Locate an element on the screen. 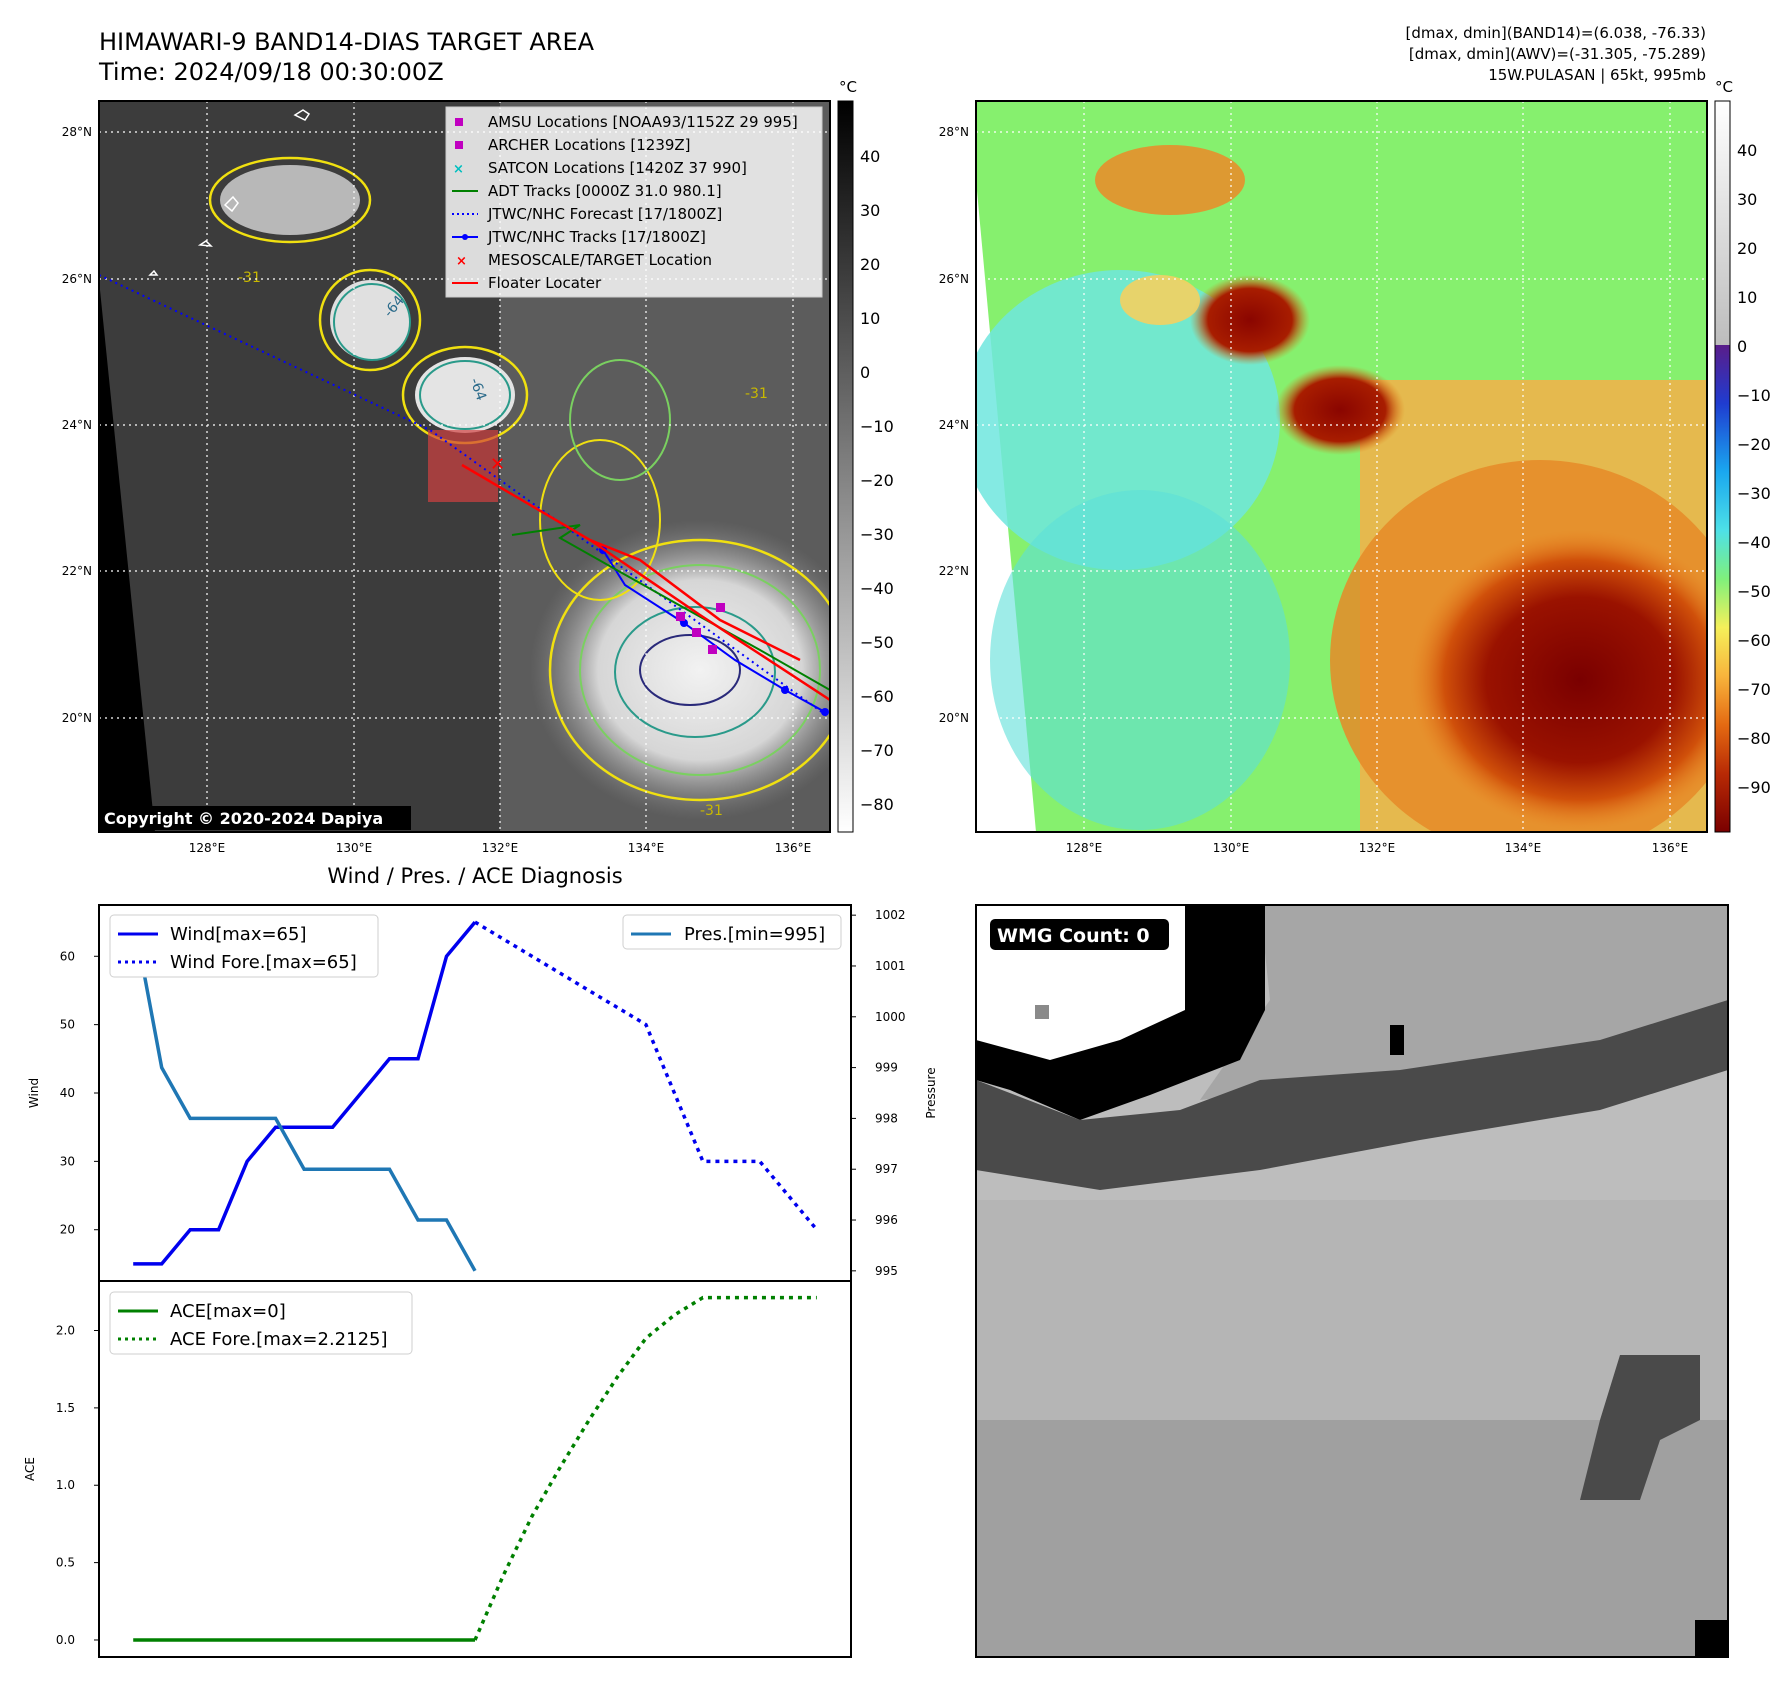  wind-axis-label: Wind is located at coordinates (34, 1093).